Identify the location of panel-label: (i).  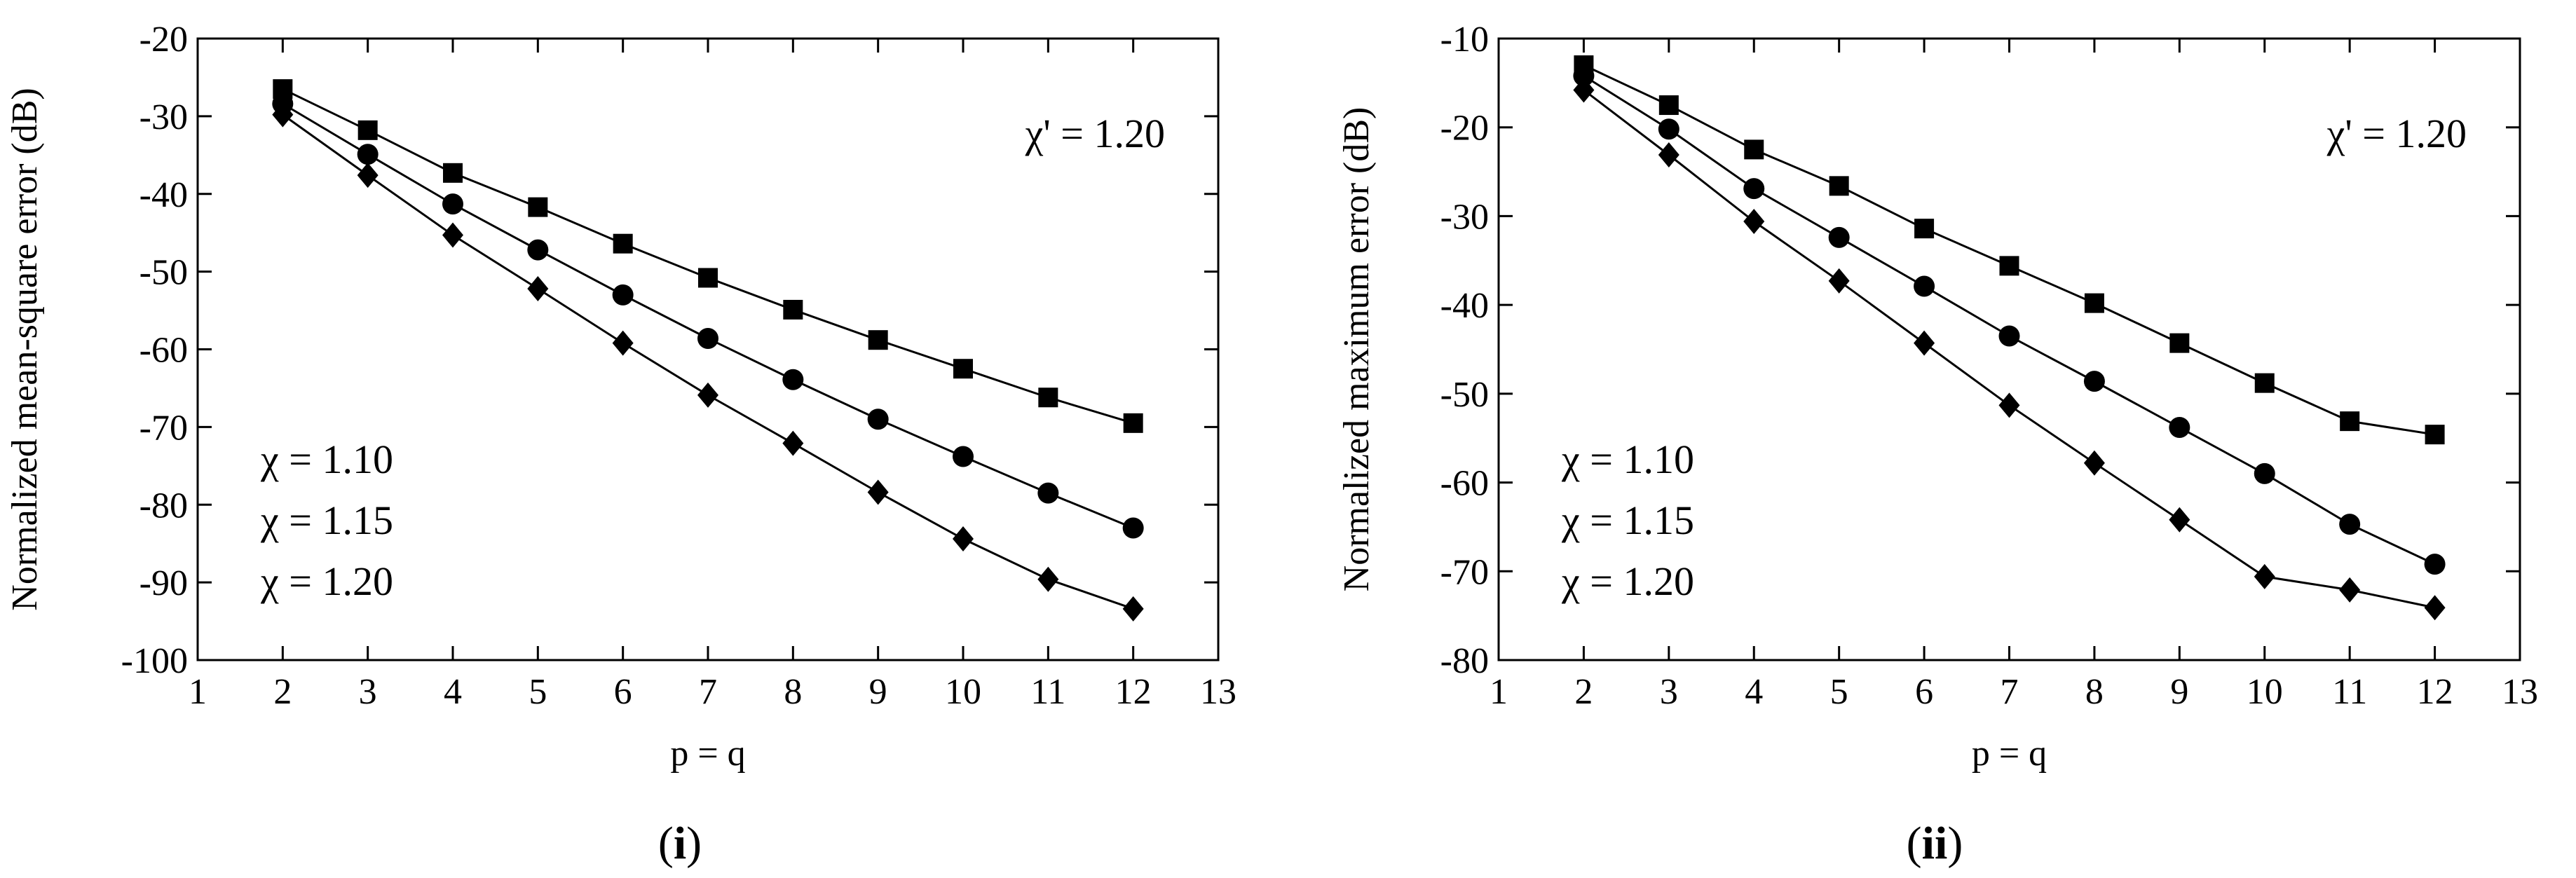
(680, 843).